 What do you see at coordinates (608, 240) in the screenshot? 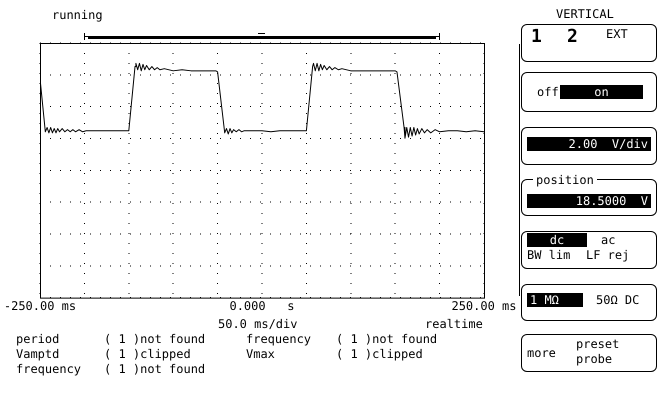
I see `text: ac` at bounding box center [608, 240].